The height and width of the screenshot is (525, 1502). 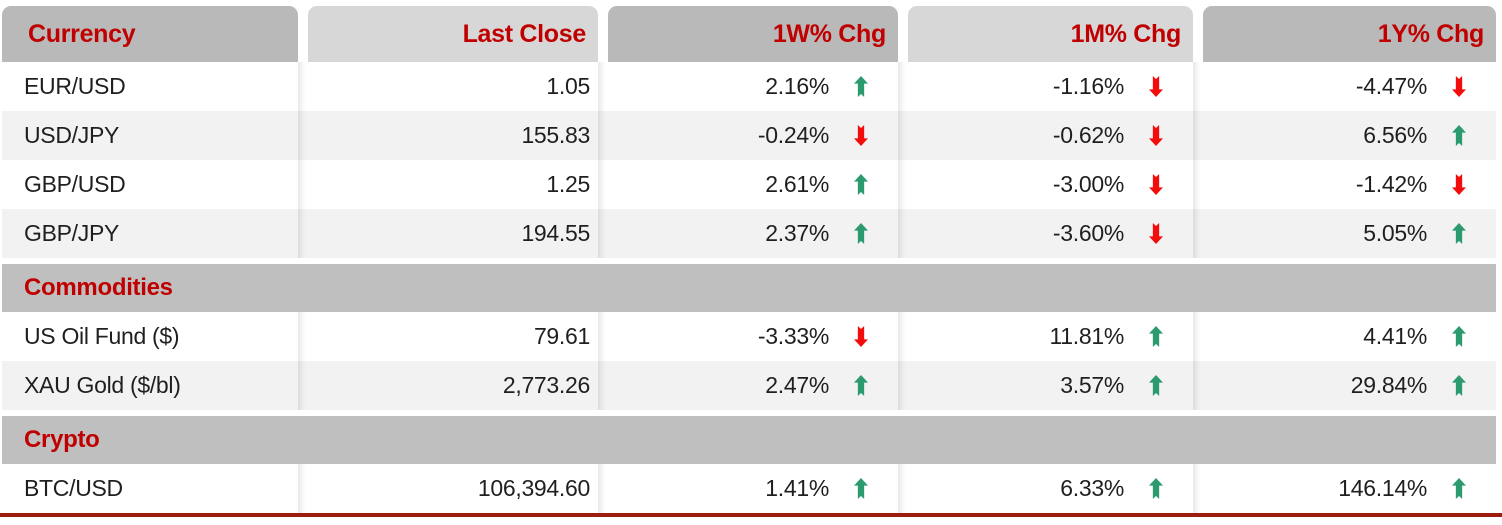 I want to click on chg-1m-value: -0.62%, so click(x=1088, y=135).